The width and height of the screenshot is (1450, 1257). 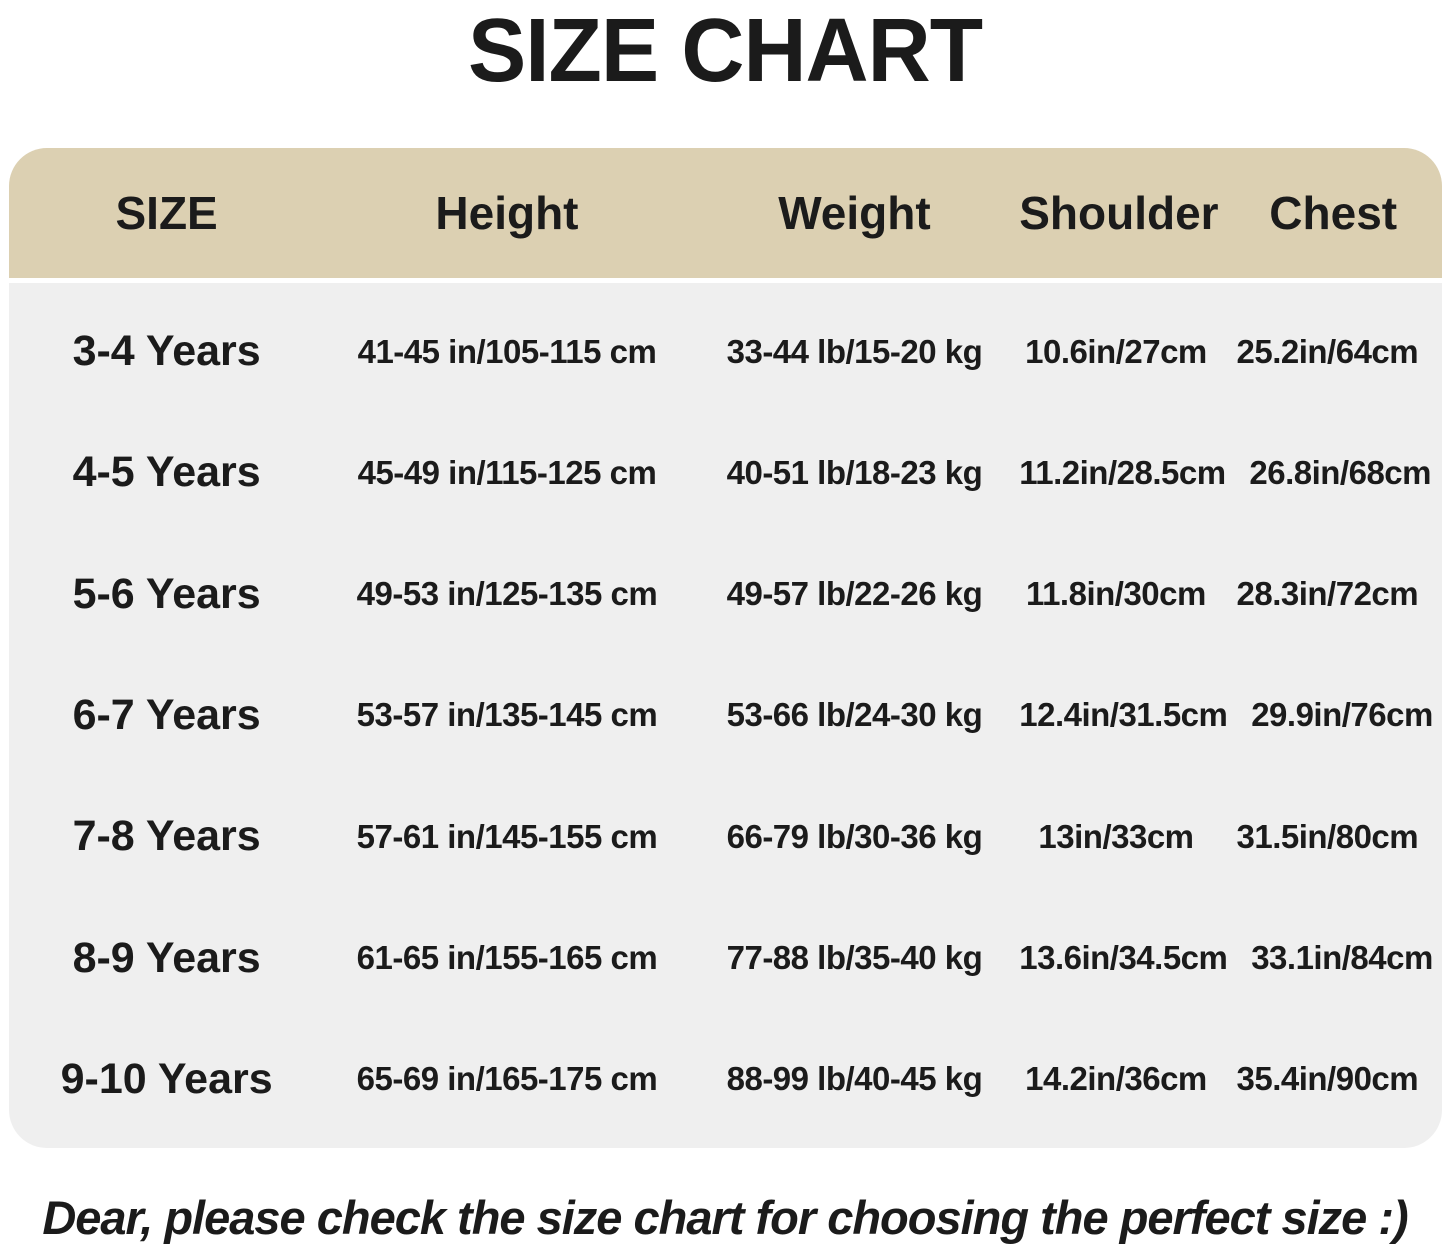 I want to click on column-header-chest: Chest, so click(x=1333, y=213).